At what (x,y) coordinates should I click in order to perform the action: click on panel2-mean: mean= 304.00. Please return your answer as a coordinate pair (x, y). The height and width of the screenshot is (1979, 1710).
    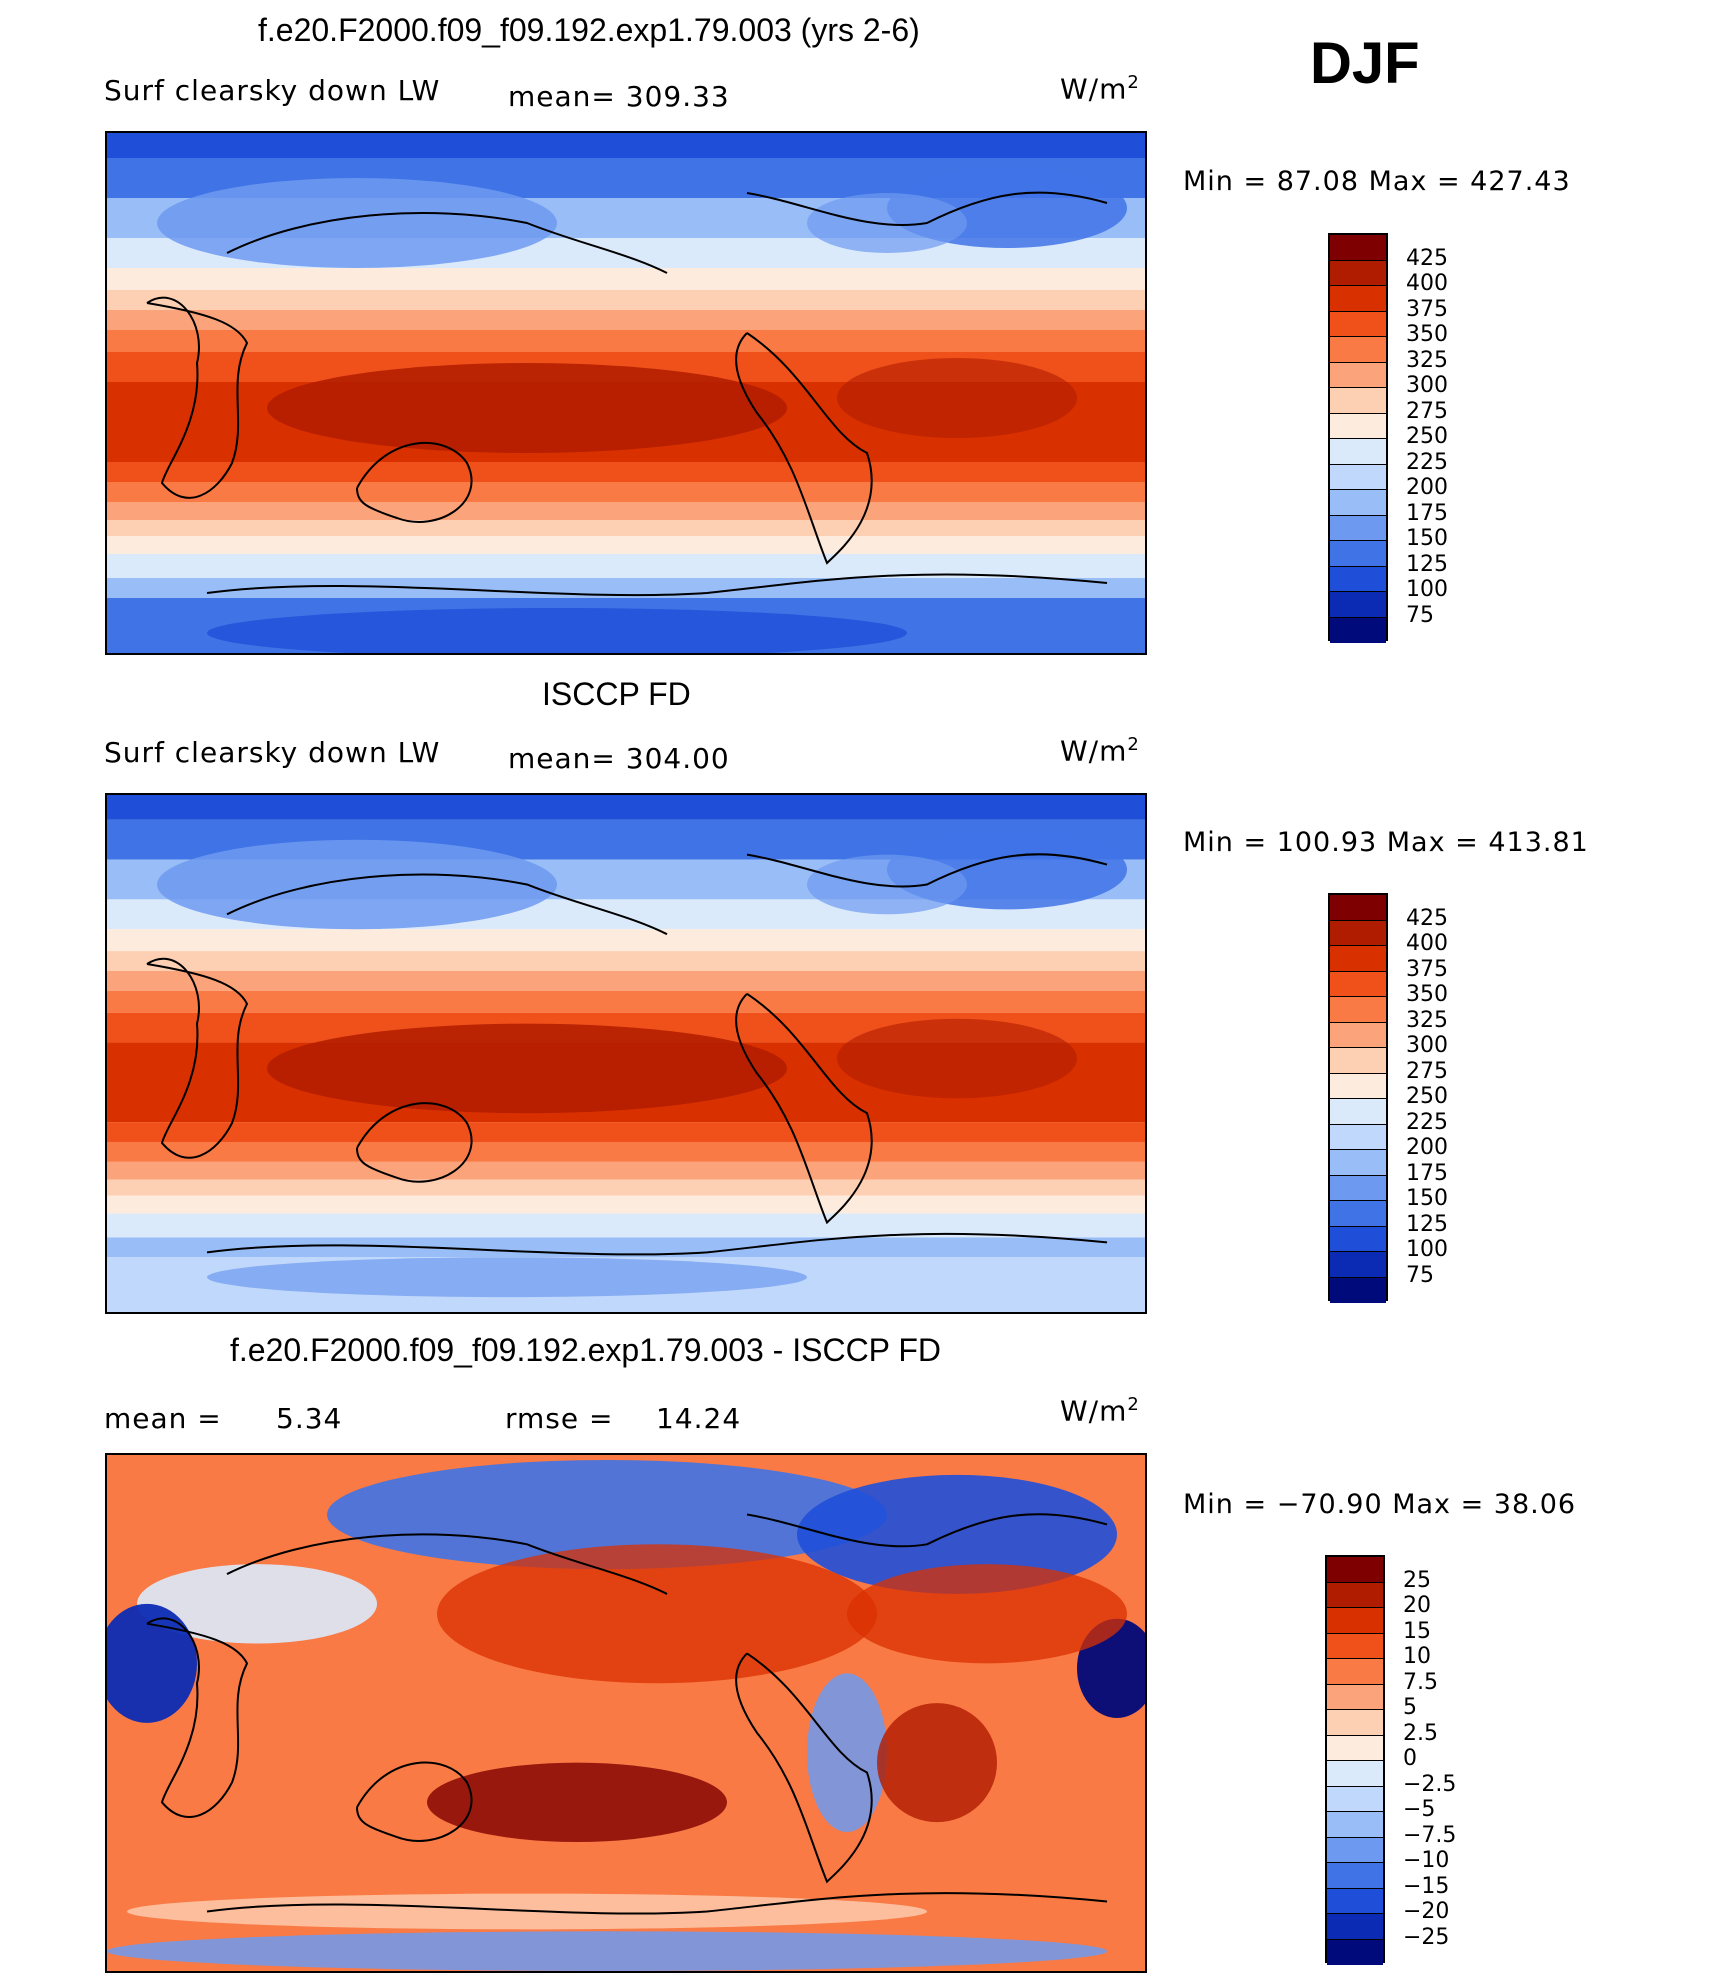
    Looking at the image, I should click on (619, 758).